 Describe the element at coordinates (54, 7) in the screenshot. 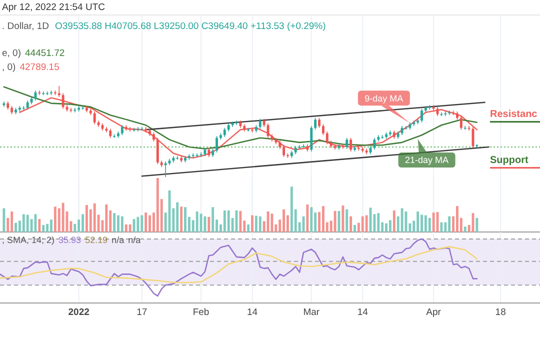

I see `text: Apr 12, 2022 21:54 UTC` at that location.